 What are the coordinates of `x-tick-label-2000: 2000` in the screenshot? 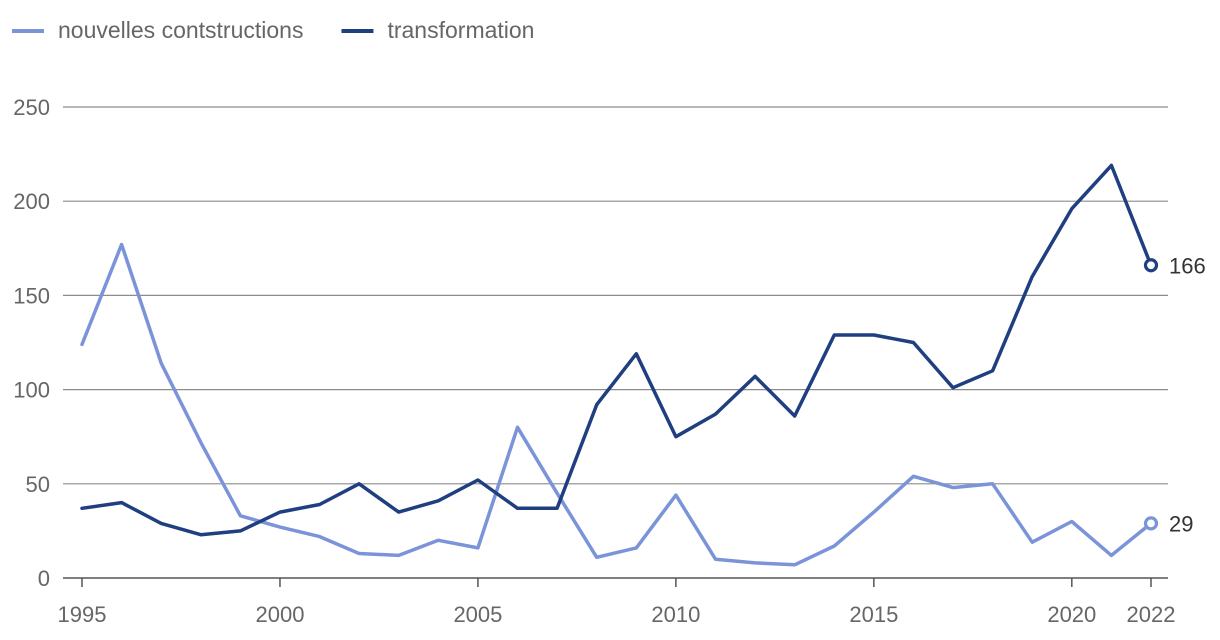 It's located at (279, 614).